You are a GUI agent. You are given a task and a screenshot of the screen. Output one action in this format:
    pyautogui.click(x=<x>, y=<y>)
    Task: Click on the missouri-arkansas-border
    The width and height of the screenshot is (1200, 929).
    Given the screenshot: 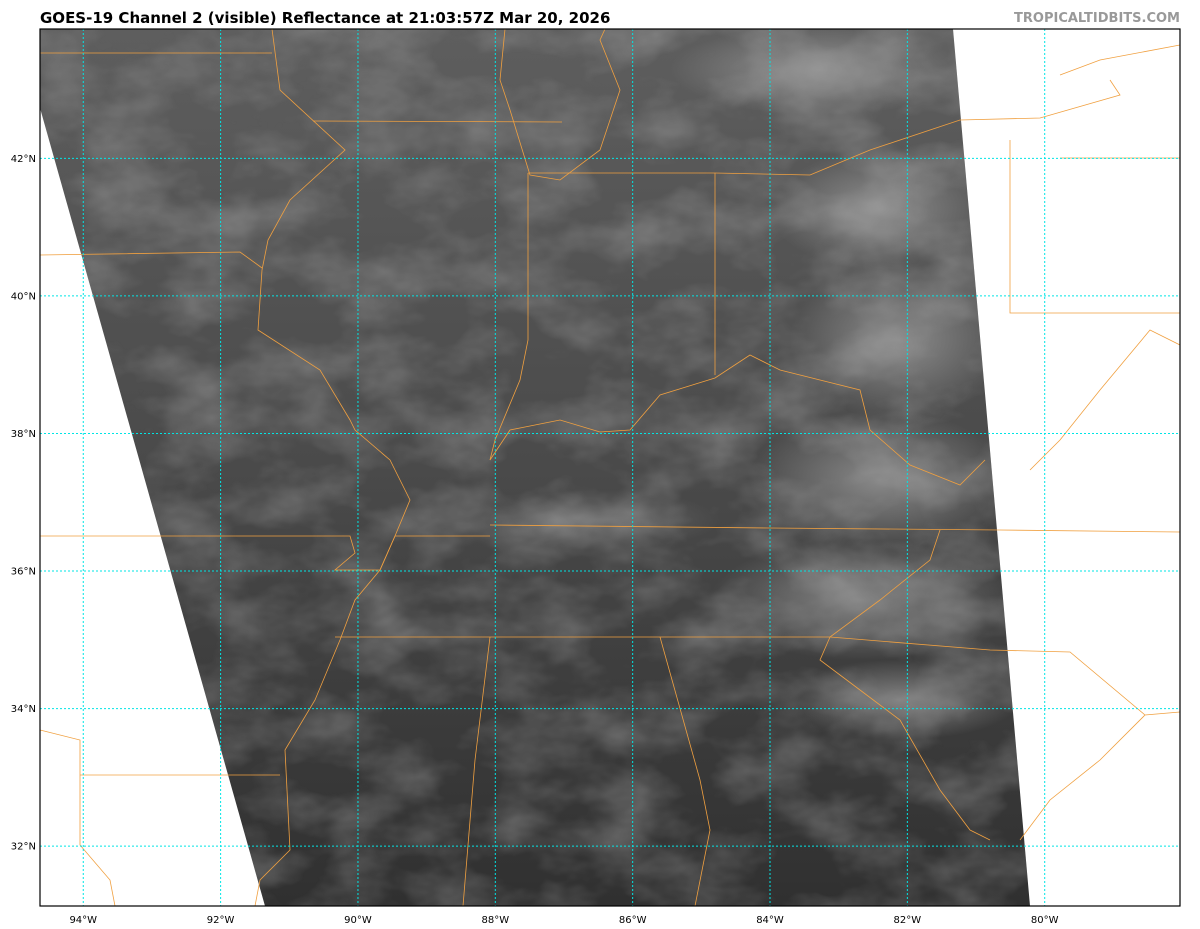 What is the action you would take?
    pyautogui.click(x=265, y=553)
    